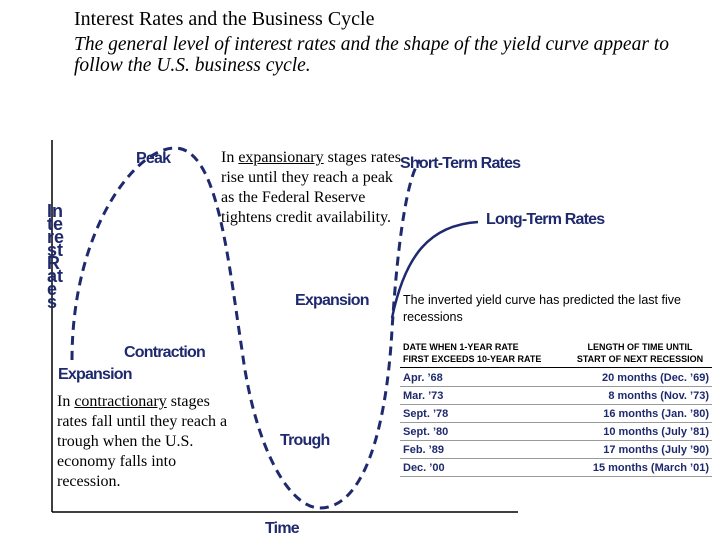  What do you see at coordinates (640, 359) in the screenshot?
I see `col2-header-line2: START OF NEXT RECESSION` at bounding box center [640, 359].